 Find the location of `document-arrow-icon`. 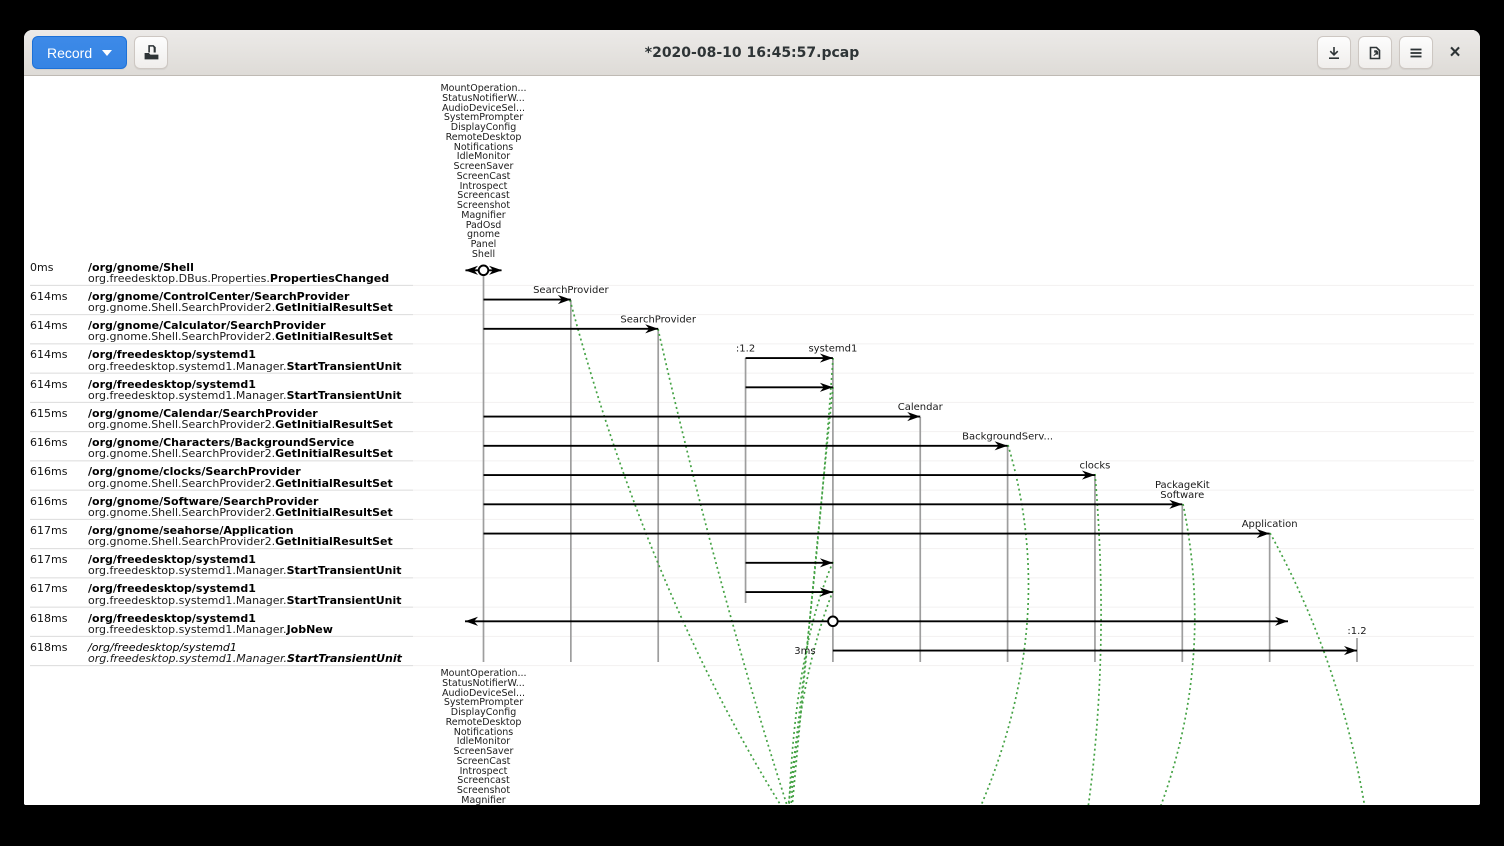

document-arrow-icon is located at coordinates (1375, 52).